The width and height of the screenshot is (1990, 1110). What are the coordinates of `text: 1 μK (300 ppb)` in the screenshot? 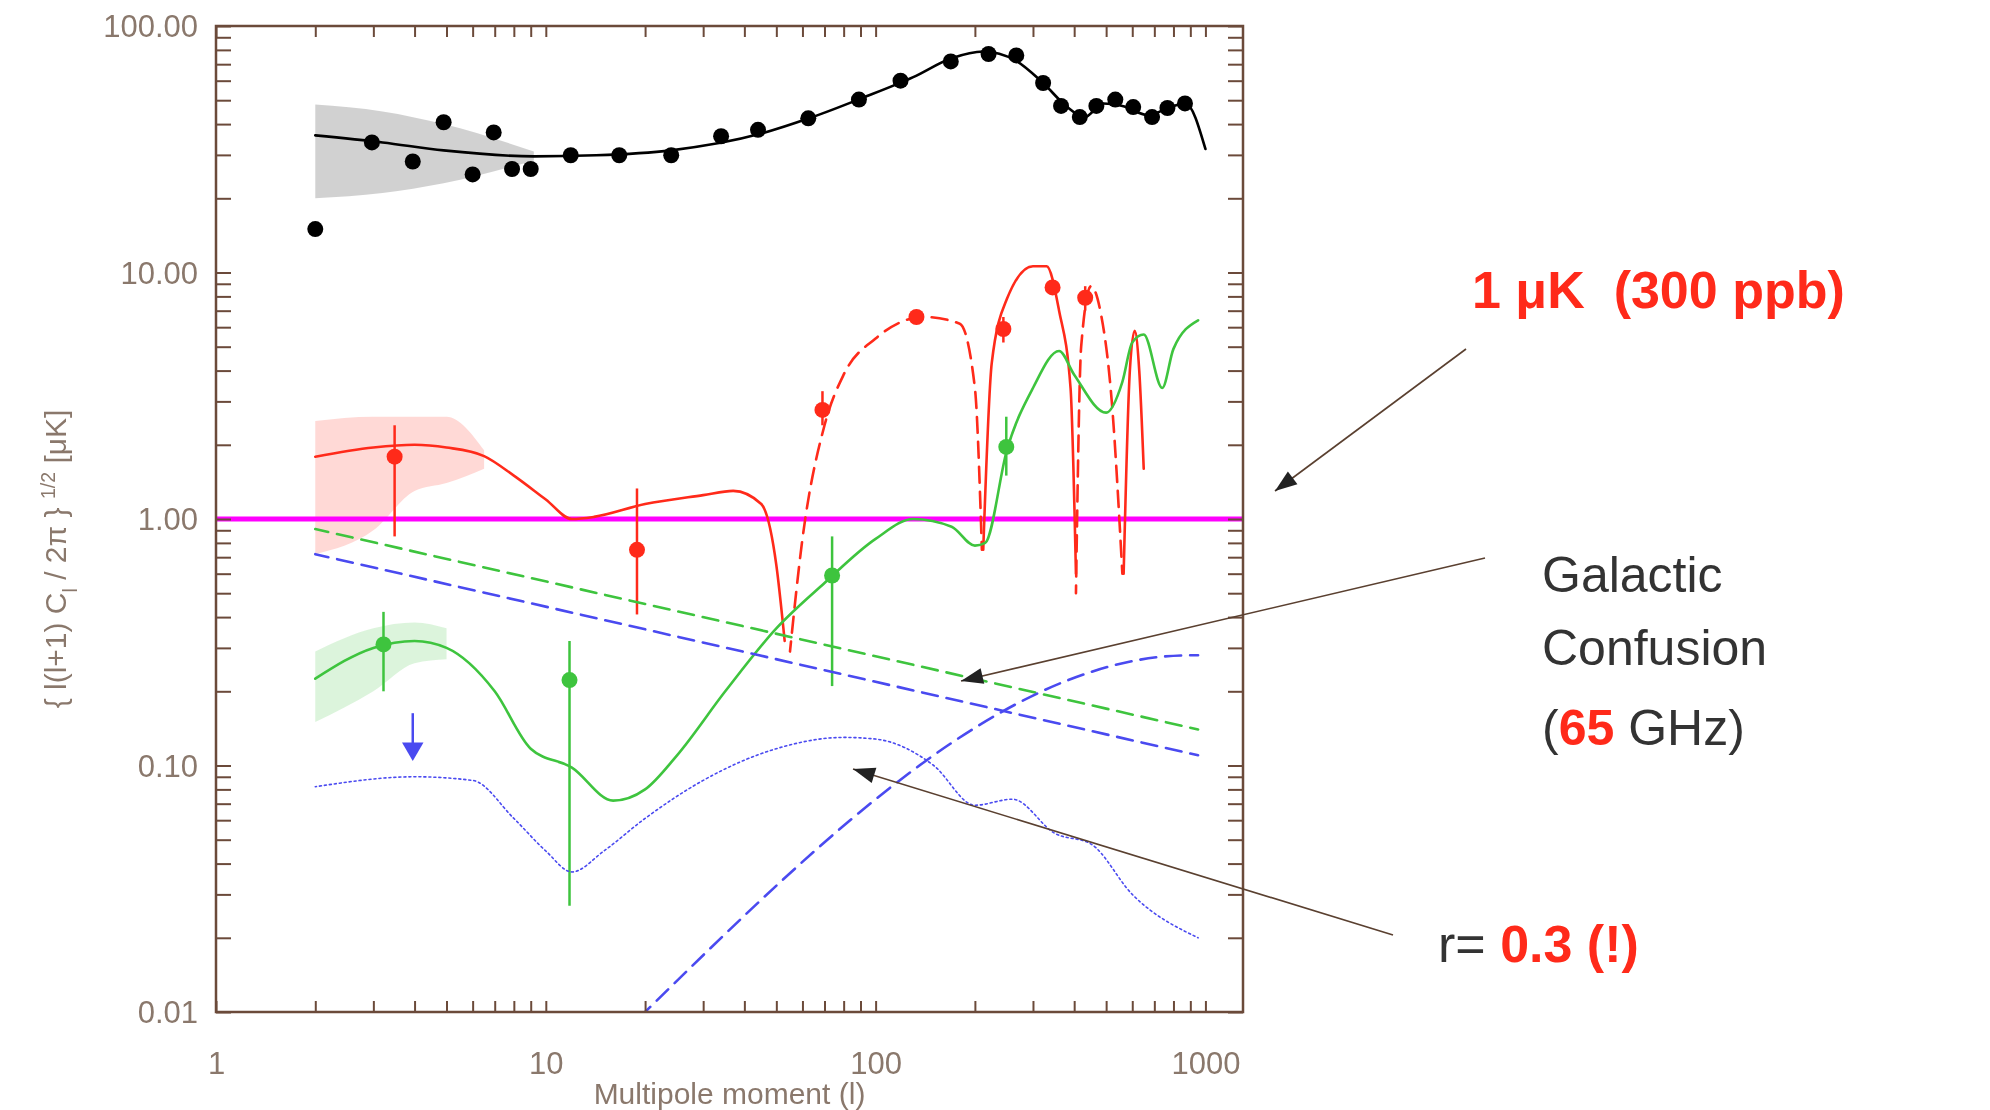 It's located at (1658, 290).